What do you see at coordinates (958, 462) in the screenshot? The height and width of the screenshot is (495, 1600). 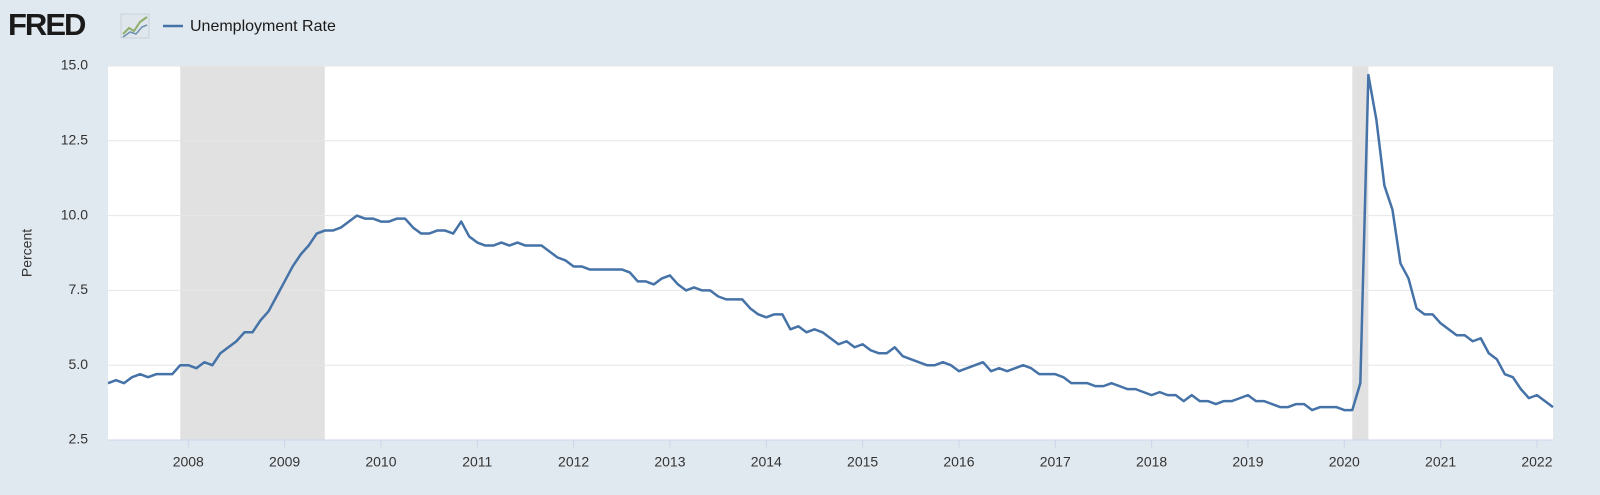 I see `x-tick-label: 2016` at bounding box center [958, 462].